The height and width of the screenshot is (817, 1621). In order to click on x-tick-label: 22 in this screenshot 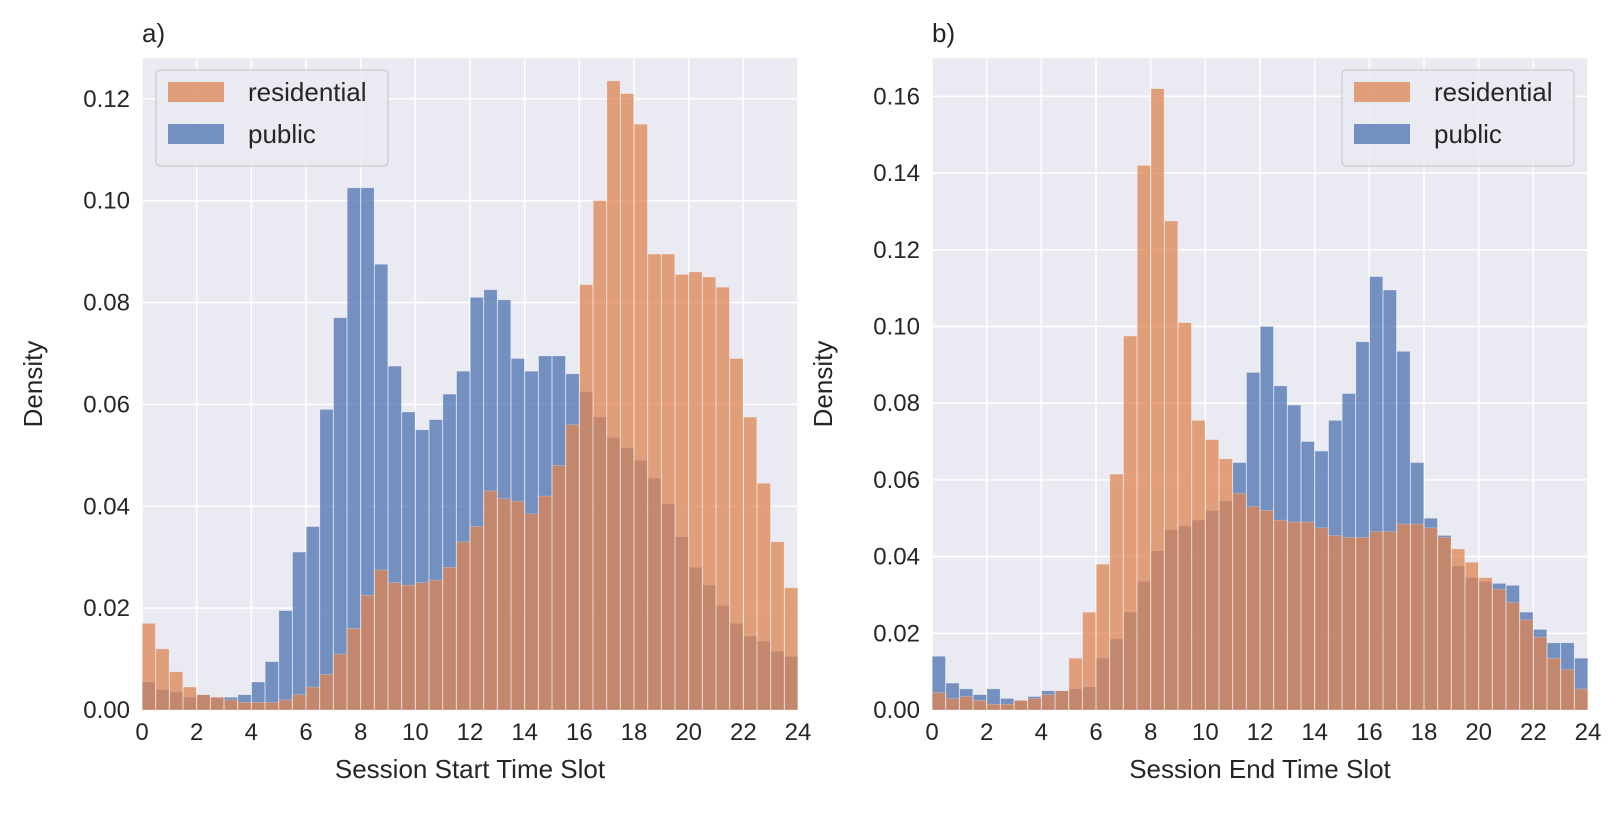, I will do `click(743, 732)`.